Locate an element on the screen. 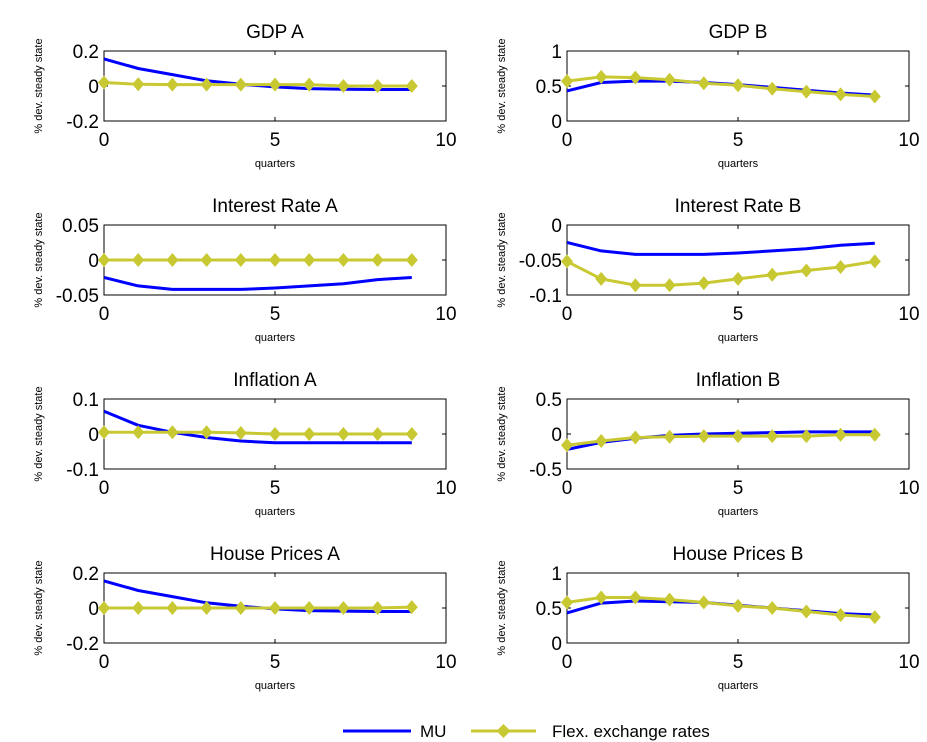 This screenshot has width=927, height=742. y-tick-label: -0.5 is located at coordinates (545, 470).